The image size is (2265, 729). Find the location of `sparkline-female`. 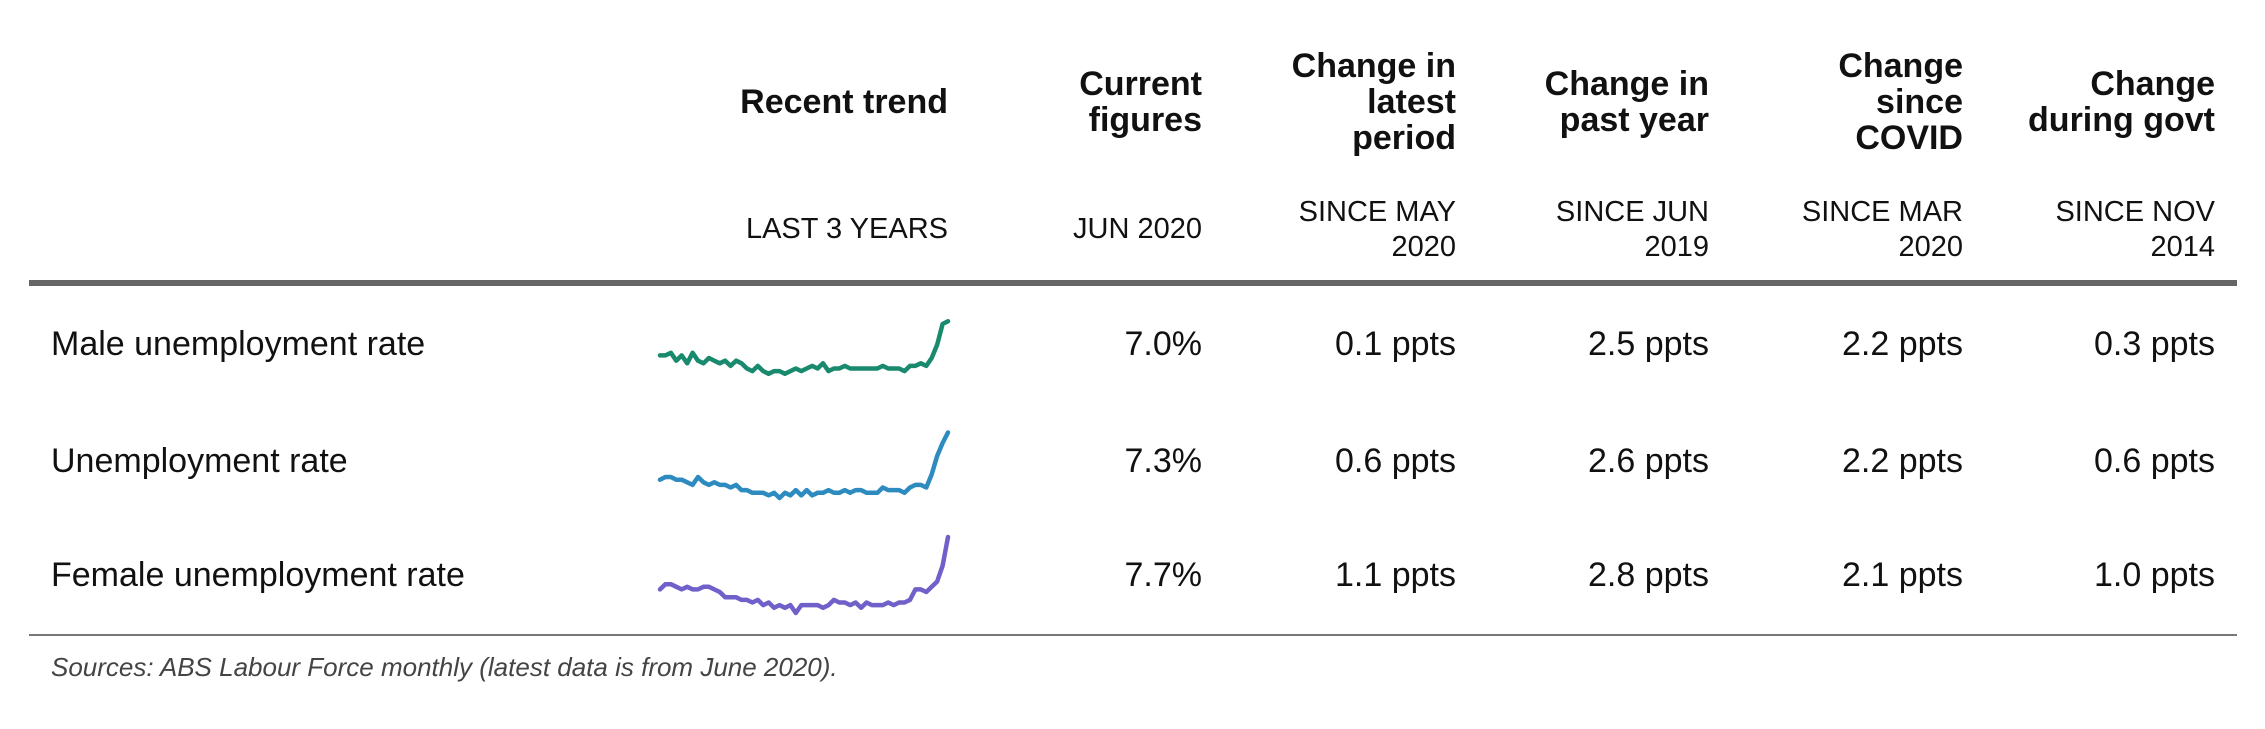

sparkline-female is located at coordinates (804, 575).